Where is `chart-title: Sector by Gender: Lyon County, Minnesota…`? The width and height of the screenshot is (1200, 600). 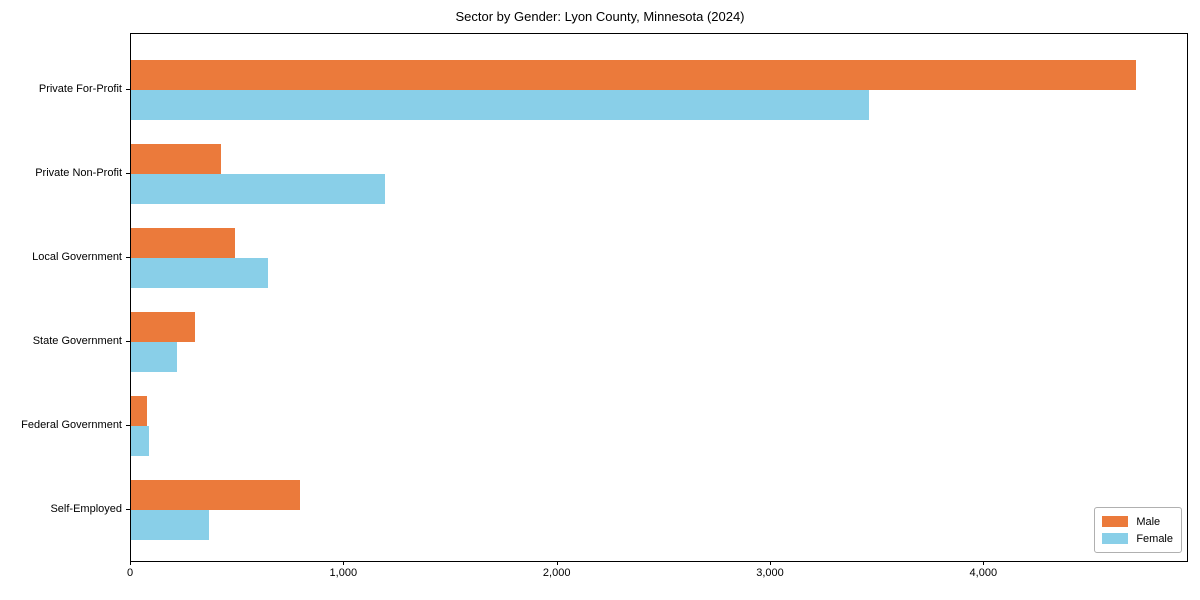 chart-title: Sector by Gender: Lyon County, Minnesota… is located at coordinates (600, 16).